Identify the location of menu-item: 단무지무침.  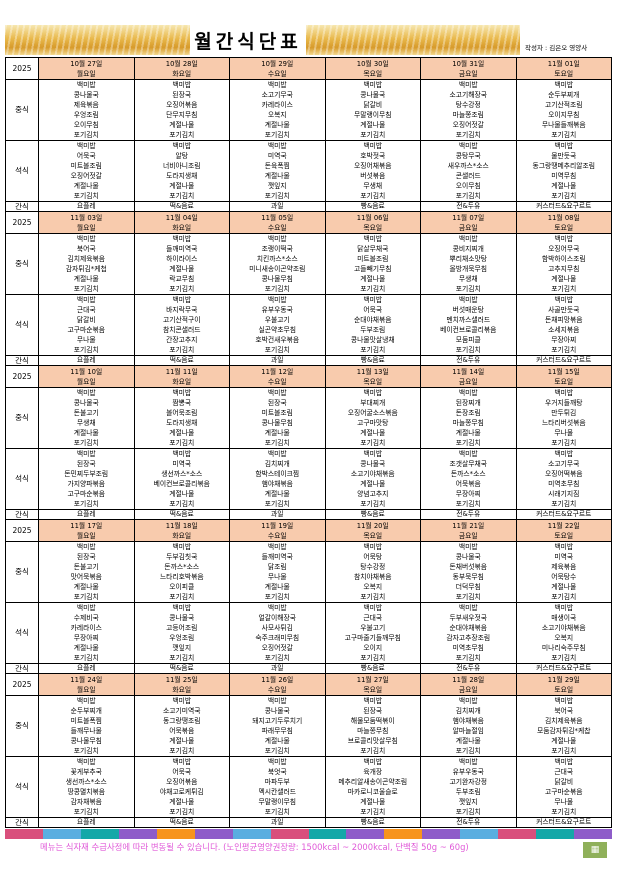
(182, 115).